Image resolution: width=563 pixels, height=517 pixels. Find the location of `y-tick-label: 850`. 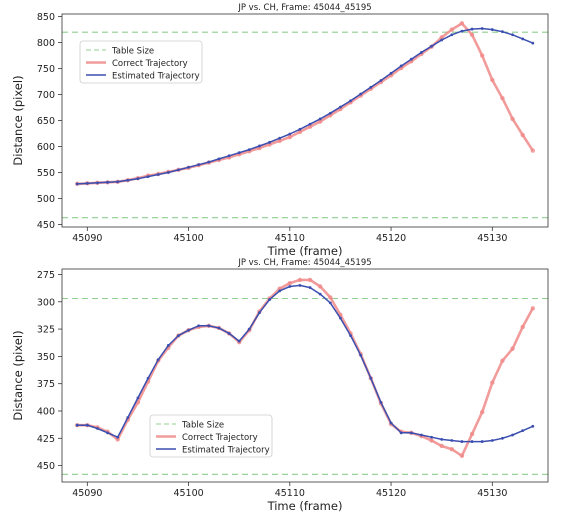

y-tick-label: 850 is located at coordinates (46, 17).